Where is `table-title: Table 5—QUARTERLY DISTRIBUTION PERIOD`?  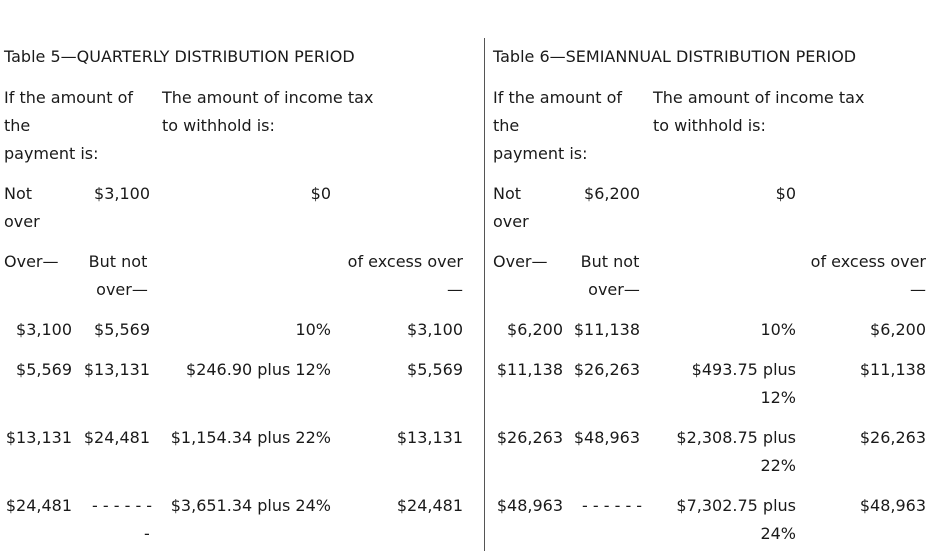
table-title: Table 5—QUARTERLY DISTRIBUTION PERIOD is located at coordinates (179, 56).